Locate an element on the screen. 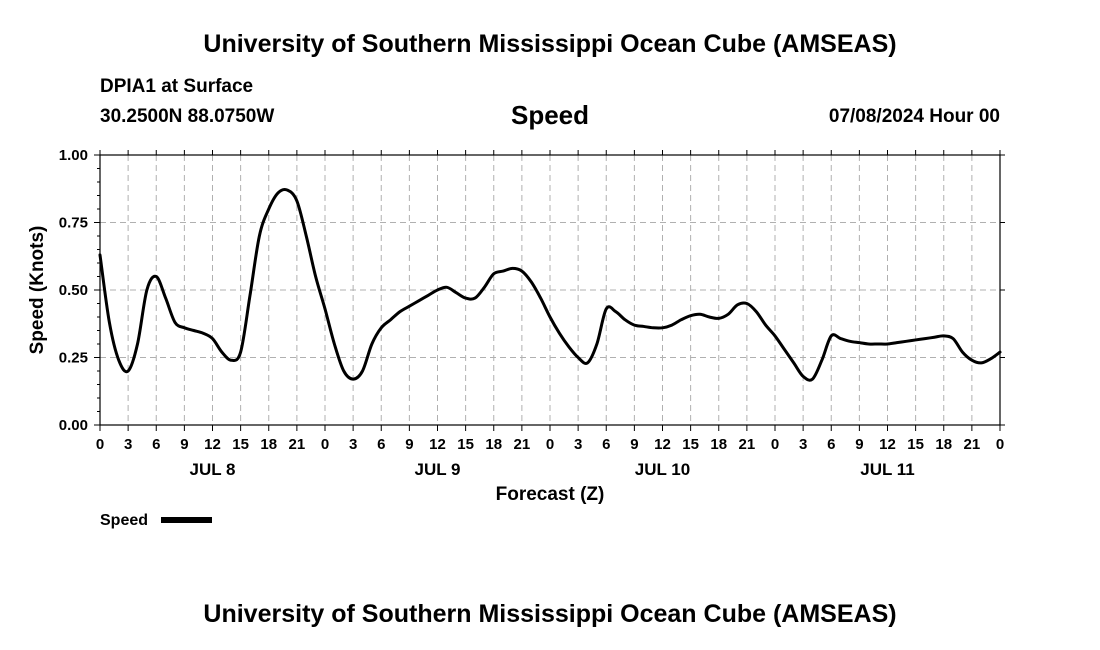  datetime-label: 07/08/2024 Hour 00 is located at coordinates (914, 116).